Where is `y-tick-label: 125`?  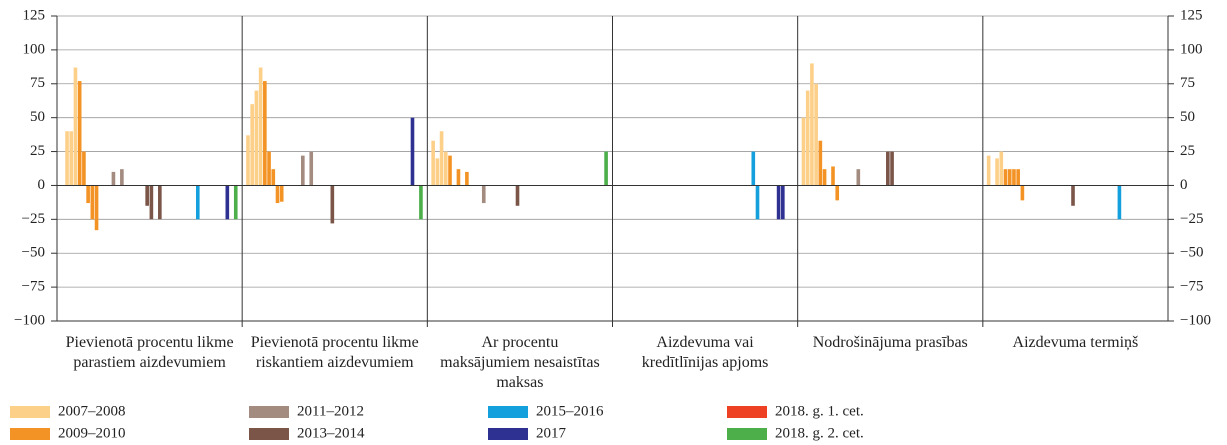
y-tick-label: 125 is located at coordinates (34, 15).